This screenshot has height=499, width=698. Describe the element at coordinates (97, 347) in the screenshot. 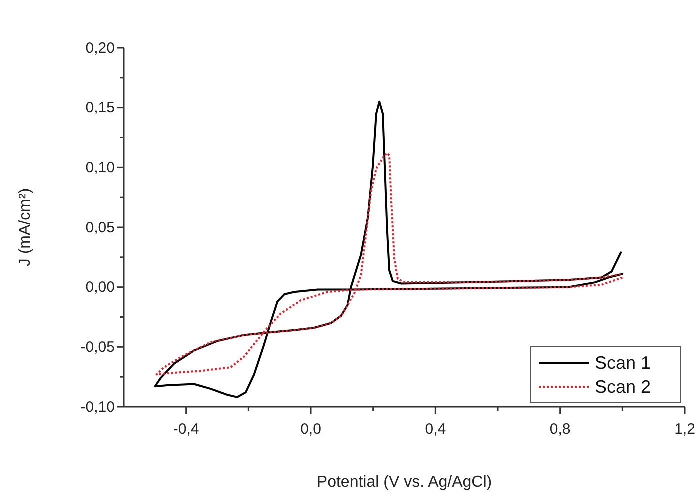

I see `y-tick-label: -0,05` at that location.